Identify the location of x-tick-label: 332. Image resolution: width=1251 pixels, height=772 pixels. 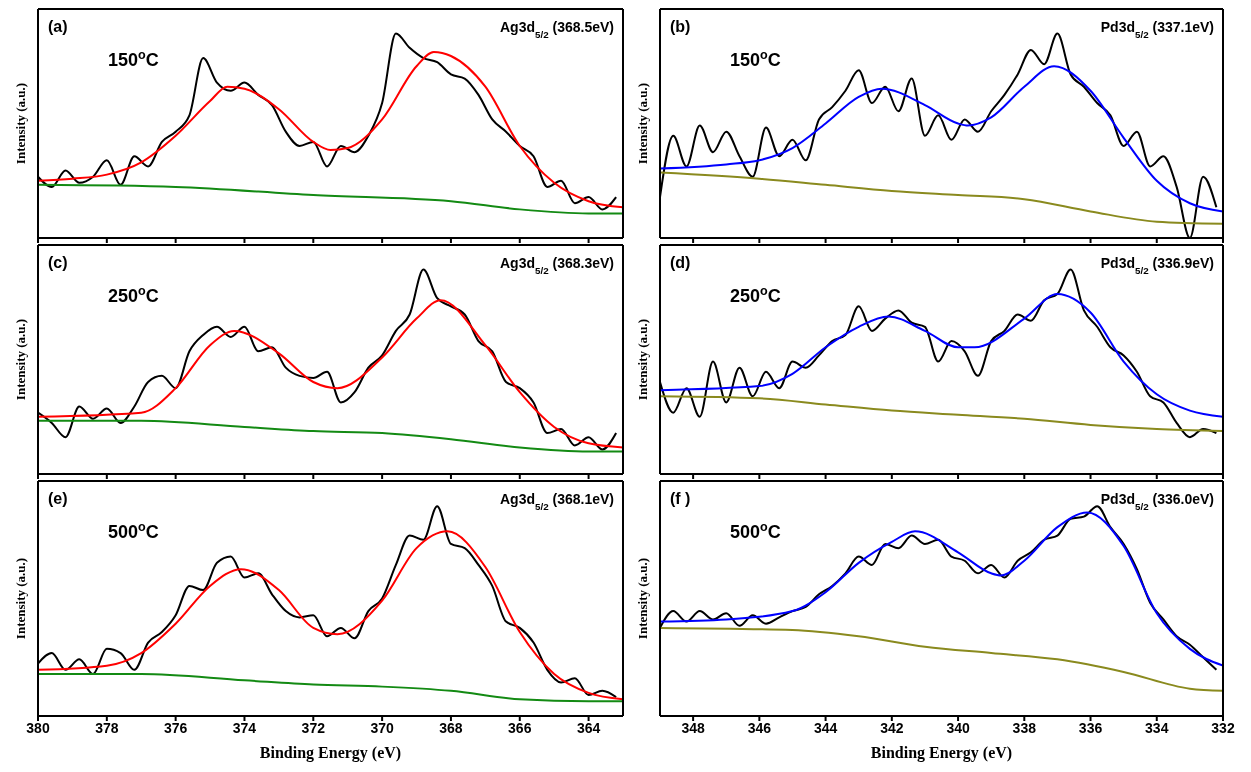
(1223, 727).